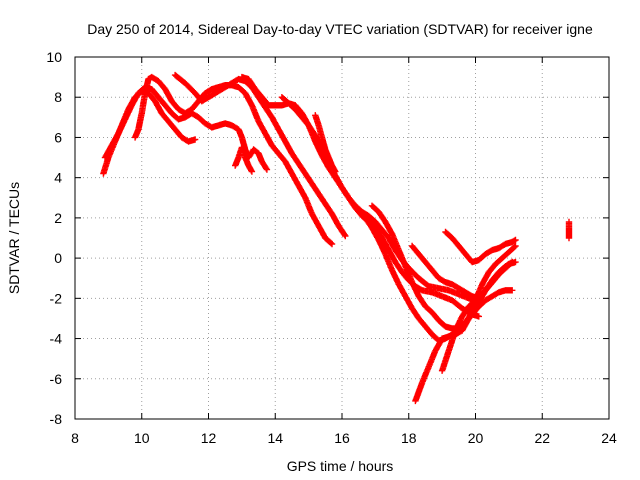  Describe the element at coordinates (58, 178) in the screenshot. I see `y-tick-label: 4` at that location.